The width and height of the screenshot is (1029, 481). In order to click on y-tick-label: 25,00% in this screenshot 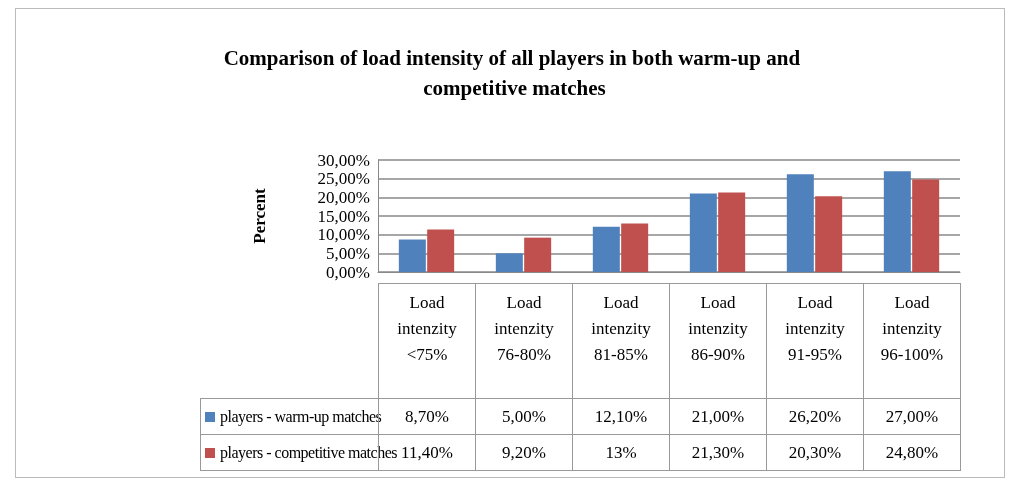, I will do `click(343, 179)`.